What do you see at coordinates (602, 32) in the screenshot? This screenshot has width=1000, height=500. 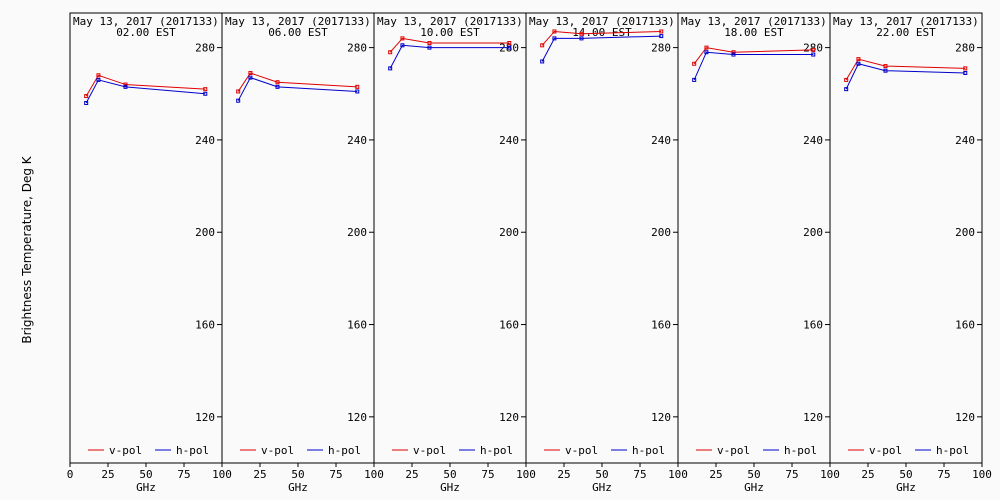 I see `panel-subtitle: 14.00 EST` at bounding box center [602, 32].